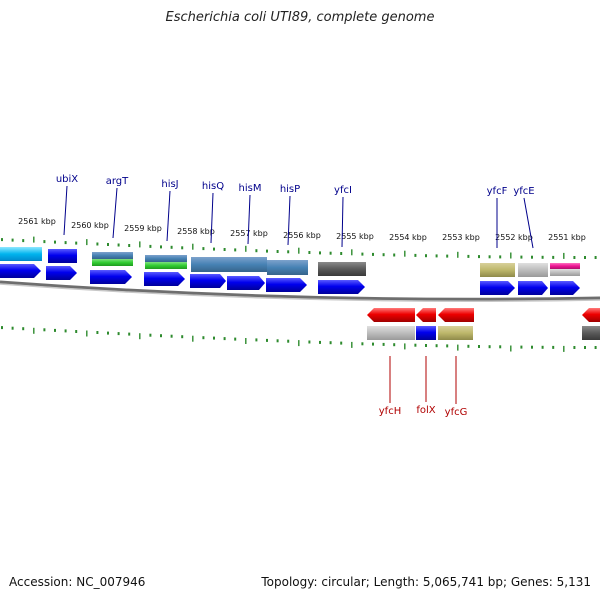 The image size is (600, 600). I want to click on kbp-label: 2552 kbp, so click(514, 237).